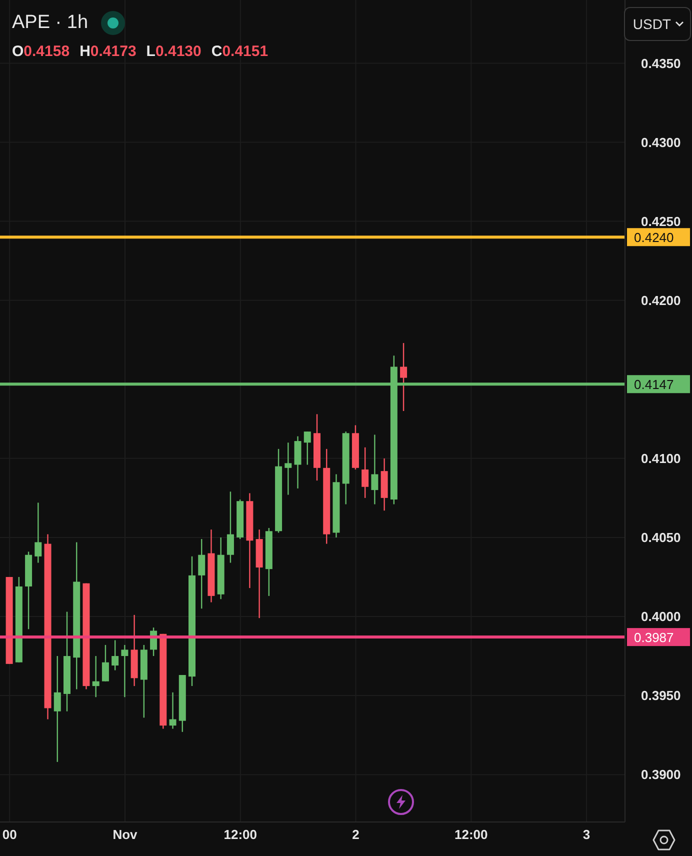 This screenshot has height=856, width=692. I want to click on annotation: L0.4130, so click(174, 51).